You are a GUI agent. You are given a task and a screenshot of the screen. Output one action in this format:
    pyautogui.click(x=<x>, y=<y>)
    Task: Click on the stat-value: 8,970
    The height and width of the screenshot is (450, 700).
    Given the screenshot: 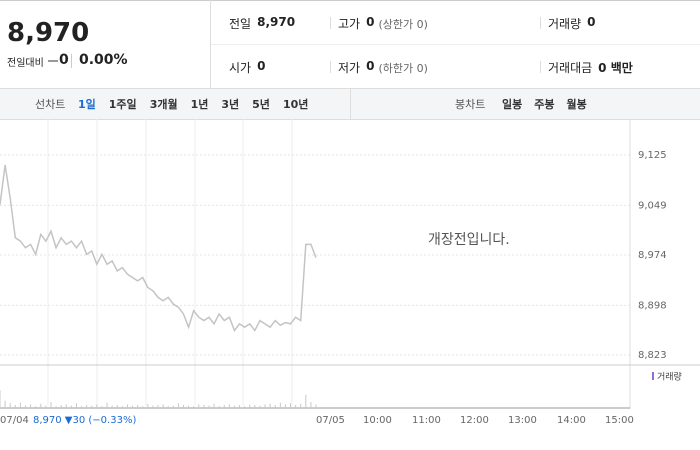 What is the action you would take?
    pyautogui.click(x=276, y=22)
    